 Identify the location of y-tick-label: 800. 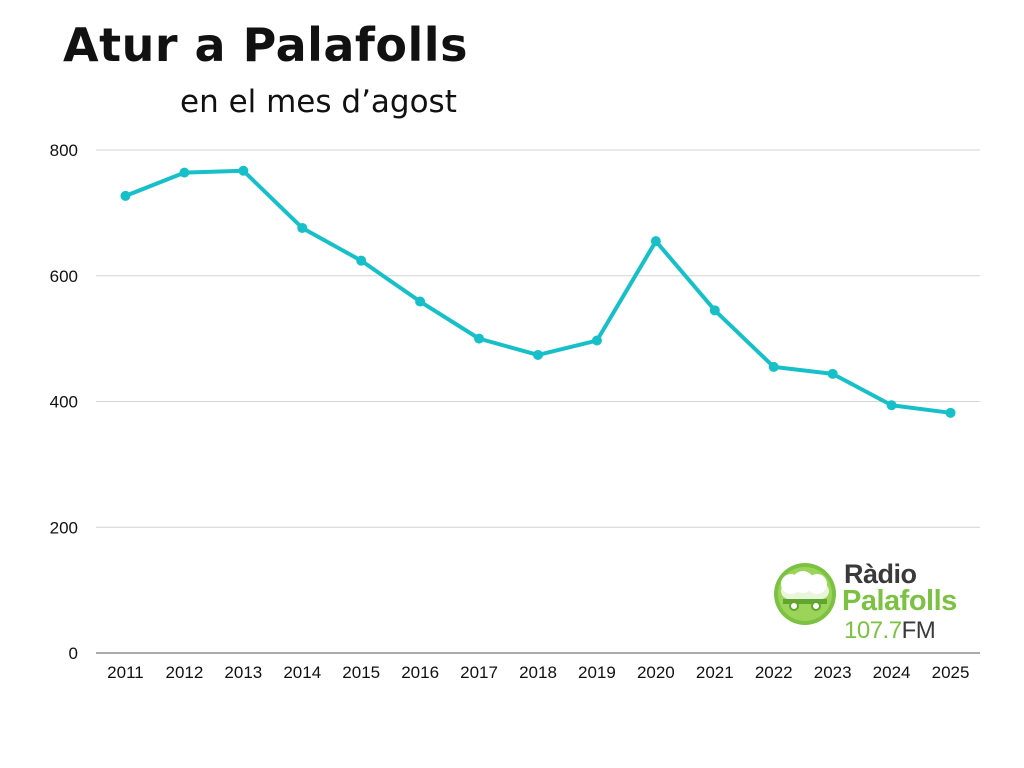
(64, 150).